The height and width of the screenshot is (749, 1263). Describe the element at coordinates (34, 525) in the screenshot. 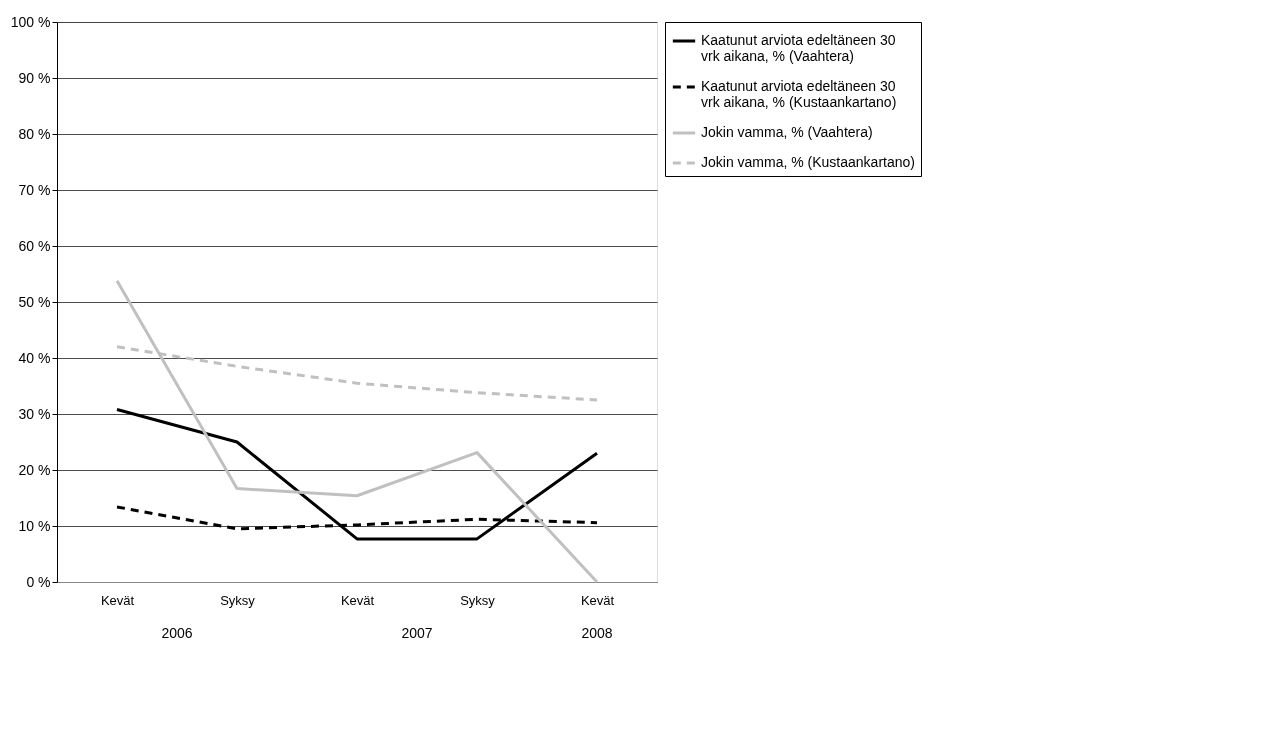

I see `y-tick-label: 10 %` at that location.